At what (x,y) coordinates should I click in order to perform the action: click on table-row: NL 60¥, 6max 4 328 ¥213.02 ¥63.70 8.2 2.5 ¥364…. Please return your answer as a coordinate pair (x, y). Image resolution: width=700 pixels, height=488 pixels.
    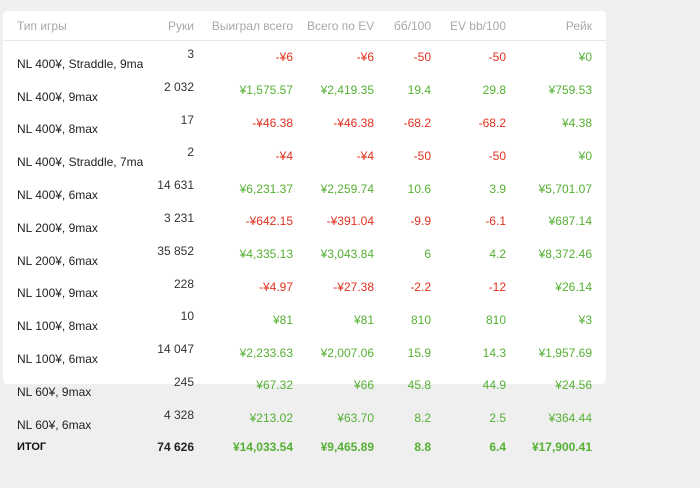
    Looking at the image, I should click on (304, 418).